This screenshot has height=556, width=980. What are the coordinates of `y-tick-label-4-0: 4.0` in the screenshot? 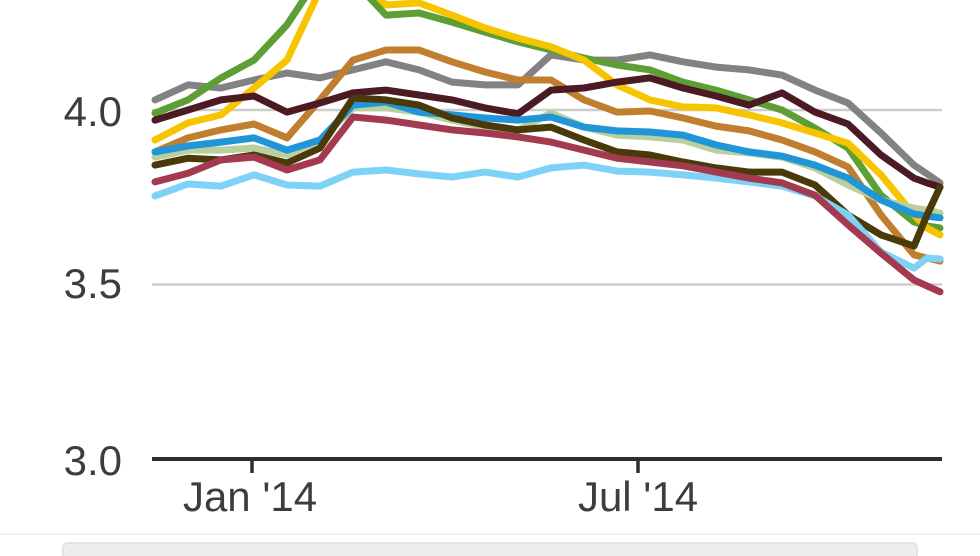 It's located at (92, 111).